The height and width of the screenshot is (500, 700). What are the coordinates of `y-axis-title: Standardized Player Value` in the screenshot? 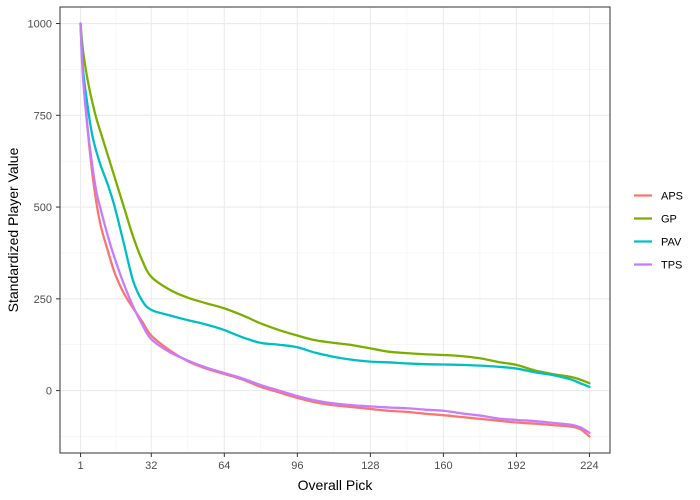 It's located at (13, 229).